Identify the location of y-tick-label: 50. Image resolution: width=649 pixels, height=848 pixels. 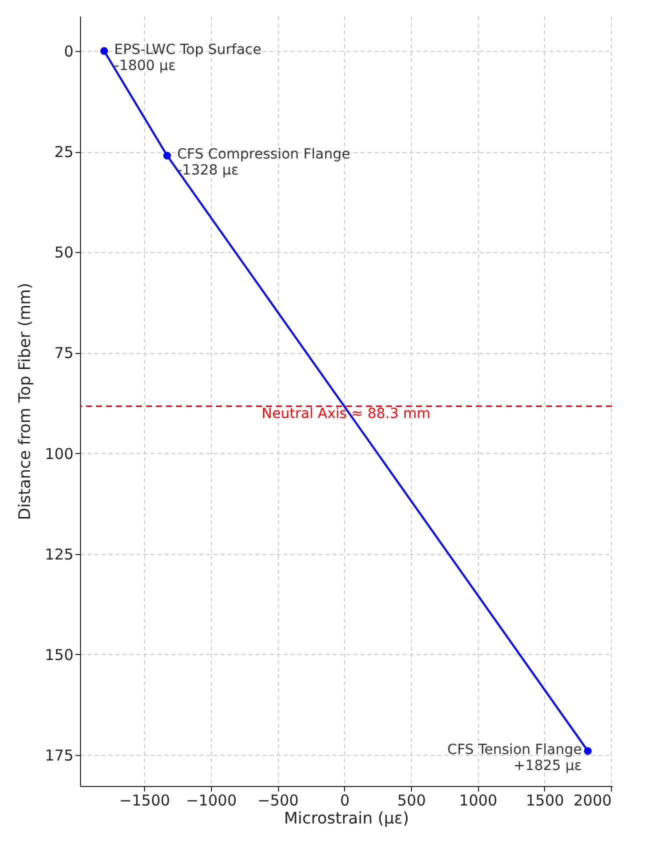
(64, 253).